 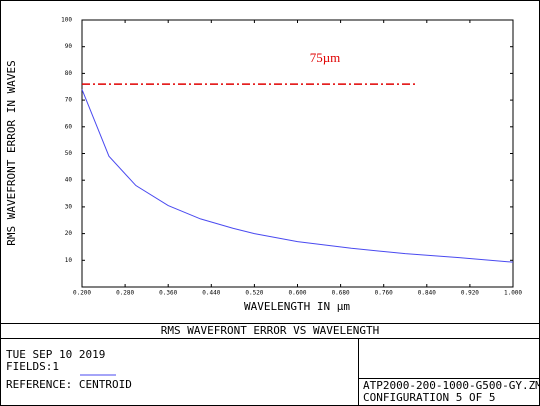 I want to click on y-tick-label: 40, so click(x=69, y=180).